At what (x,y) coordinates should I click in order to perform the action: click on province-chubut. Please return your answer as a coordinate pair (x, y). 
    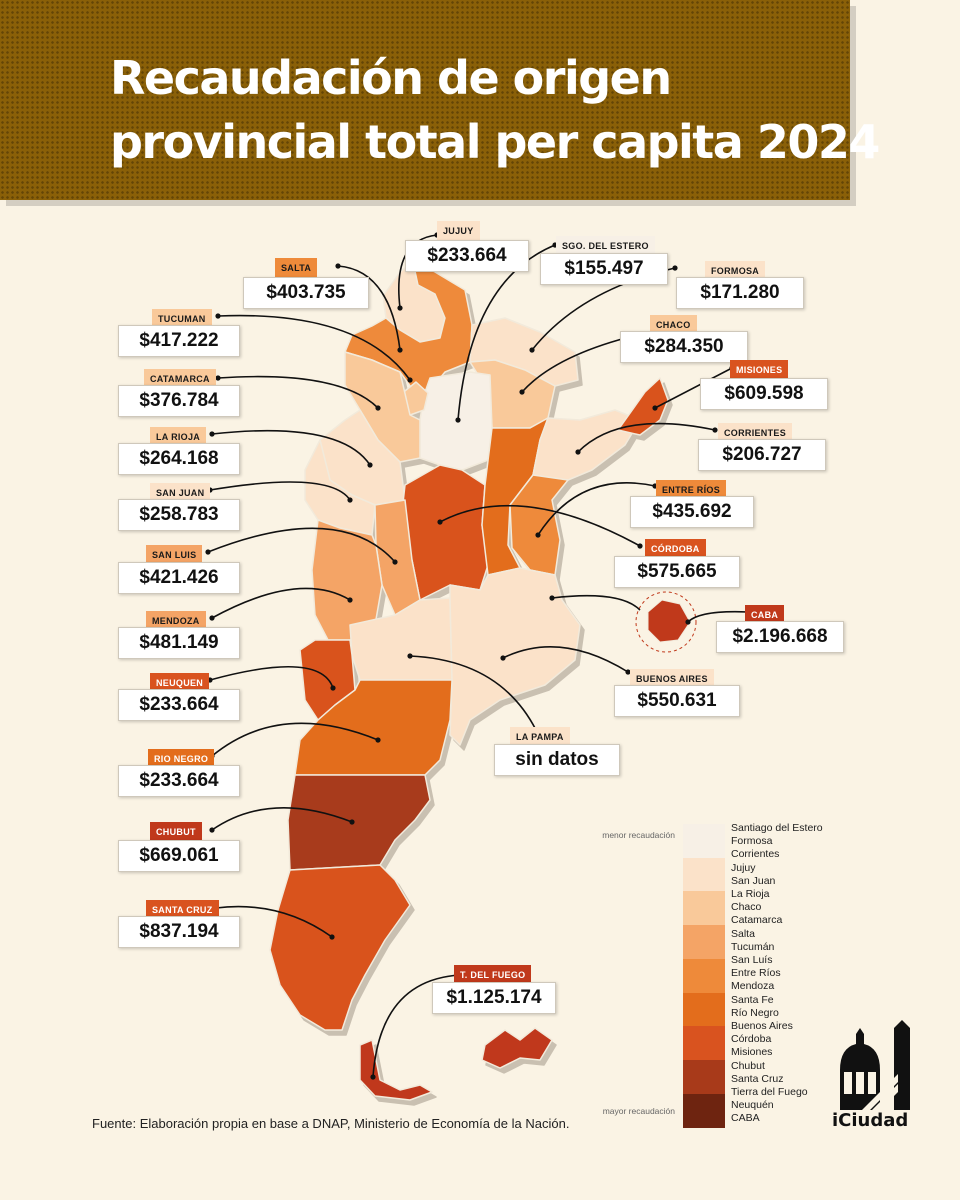
    Looking at the image, I should click on (359, 822).